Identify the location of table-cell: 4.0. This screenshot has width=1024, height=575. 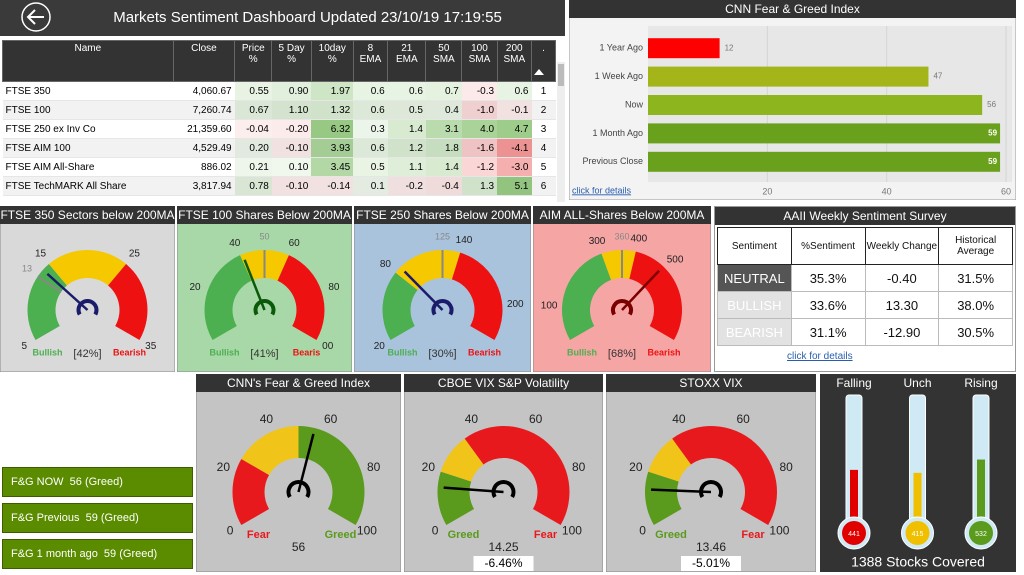
(479, 129).